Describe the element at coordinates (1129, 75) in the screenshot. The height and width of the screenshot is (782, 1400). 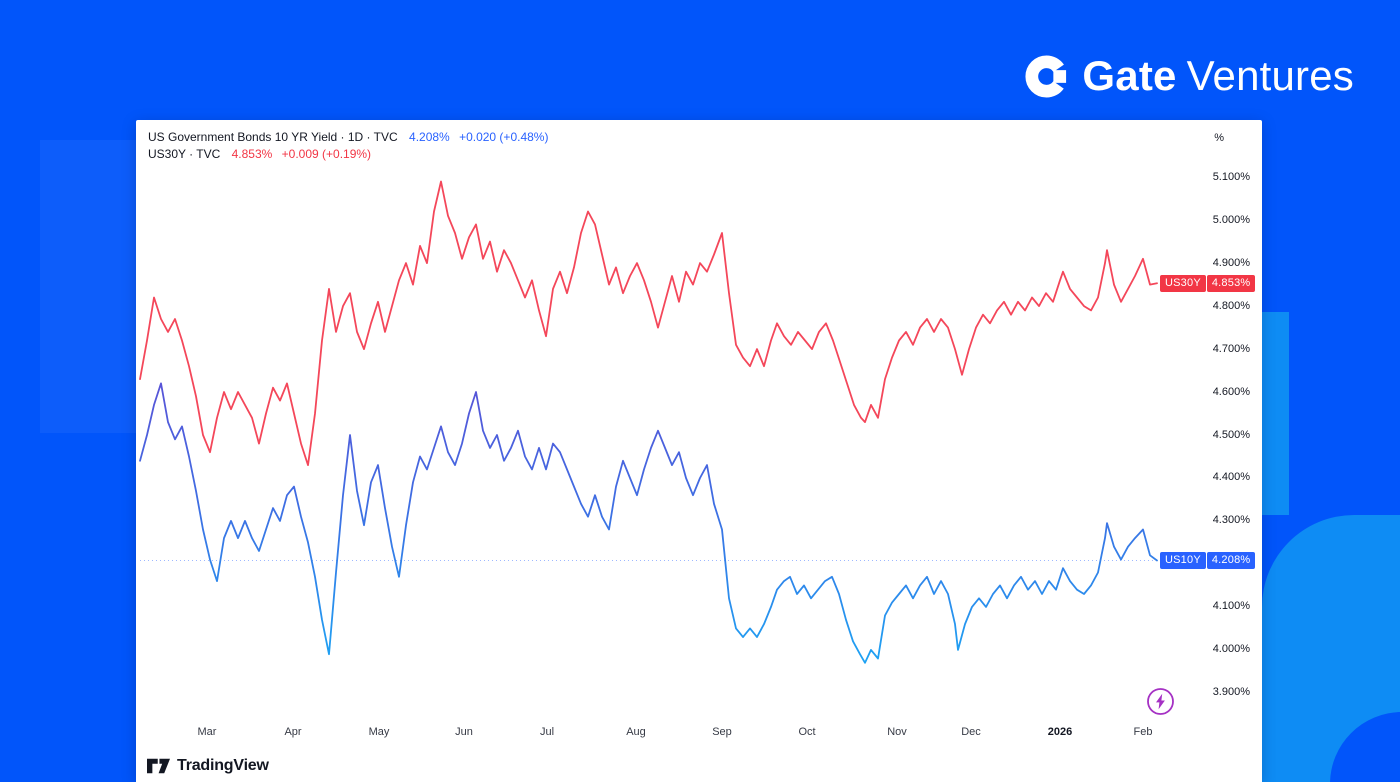
I see `brand-gate: Gate` at that location.